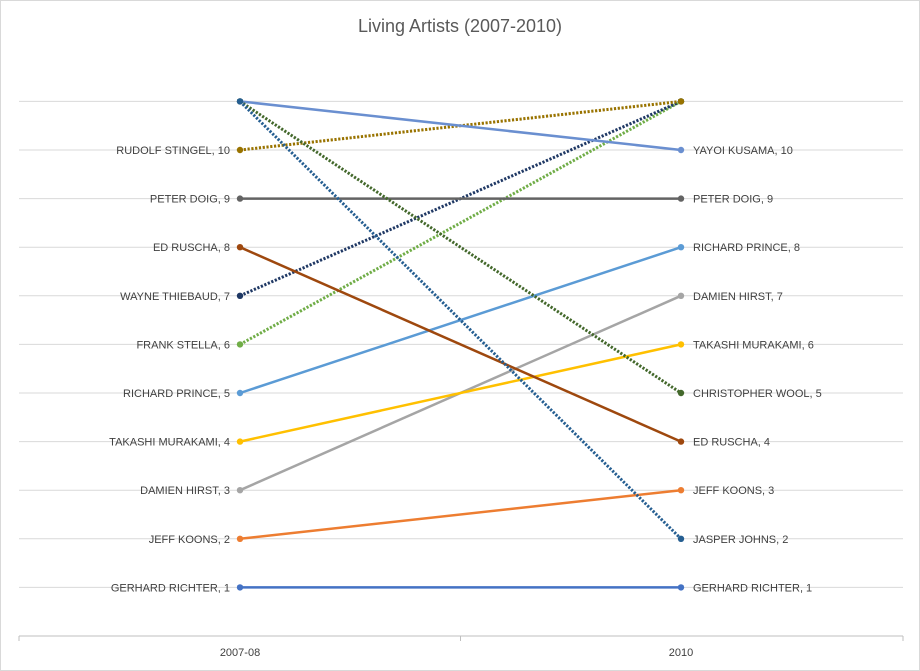 The image size is (920, 671). Describe the element at coordinates (175, 297) in the screenshot. I see `data-label: WAYNE THIEBAUD, 7` at that location.